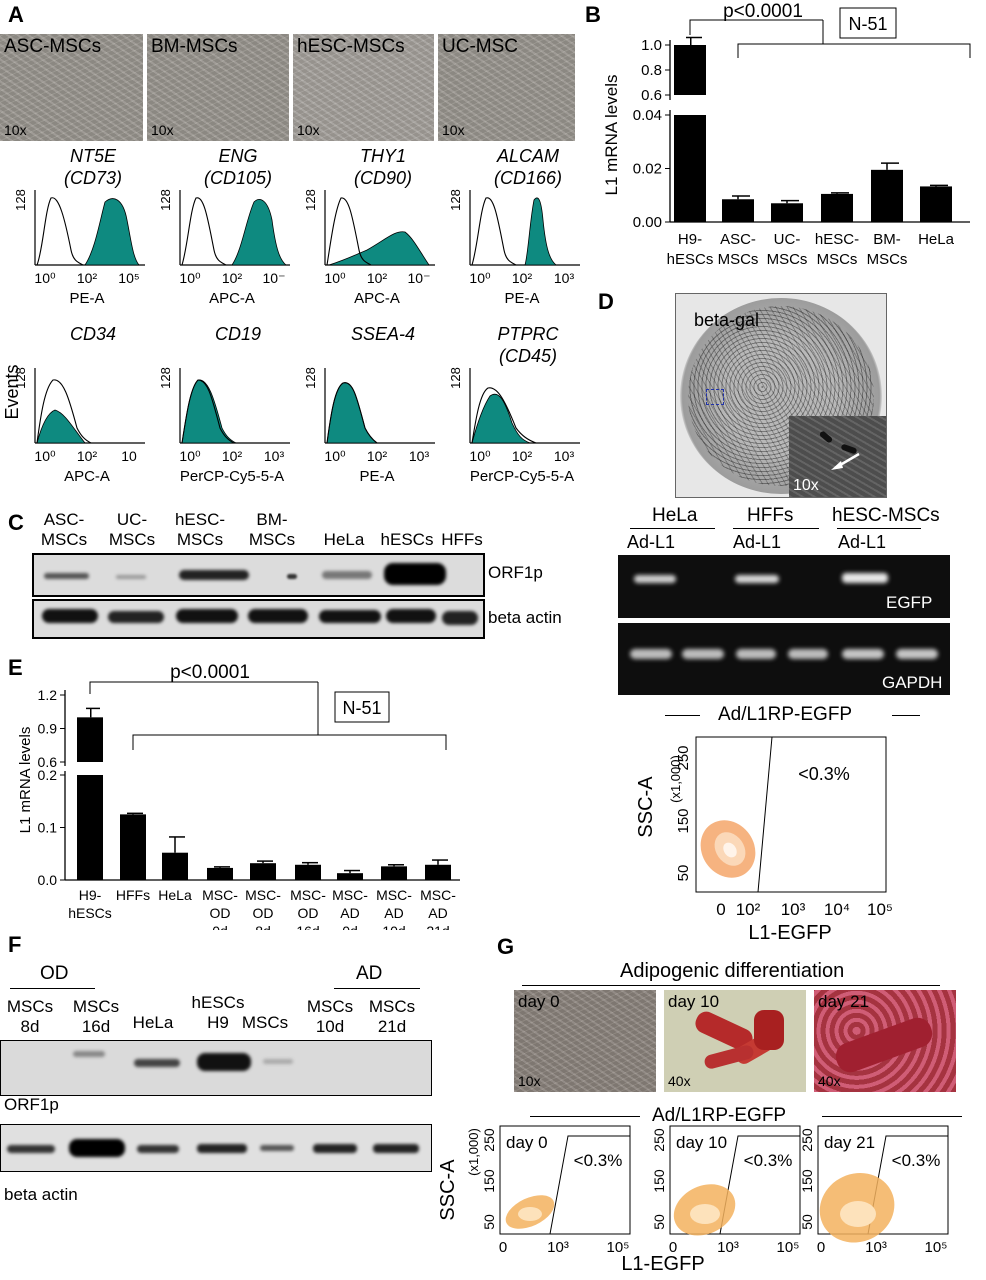  Describe the element at coordinates (330, 1006) in the screenshot. I see `lane-label: MSCs` at that location.